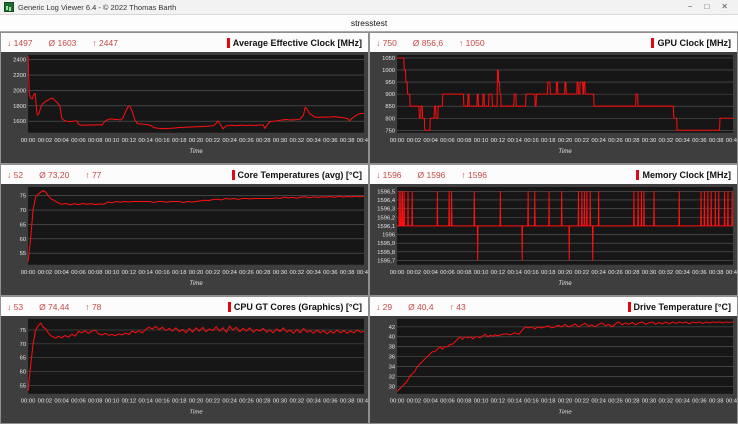 This screenshot has width=738, height=424. What do you see at coordinates (105, 42) in the screenshot?
I see `stat-max: ↑ 2447` at bounding box center [105, 42].